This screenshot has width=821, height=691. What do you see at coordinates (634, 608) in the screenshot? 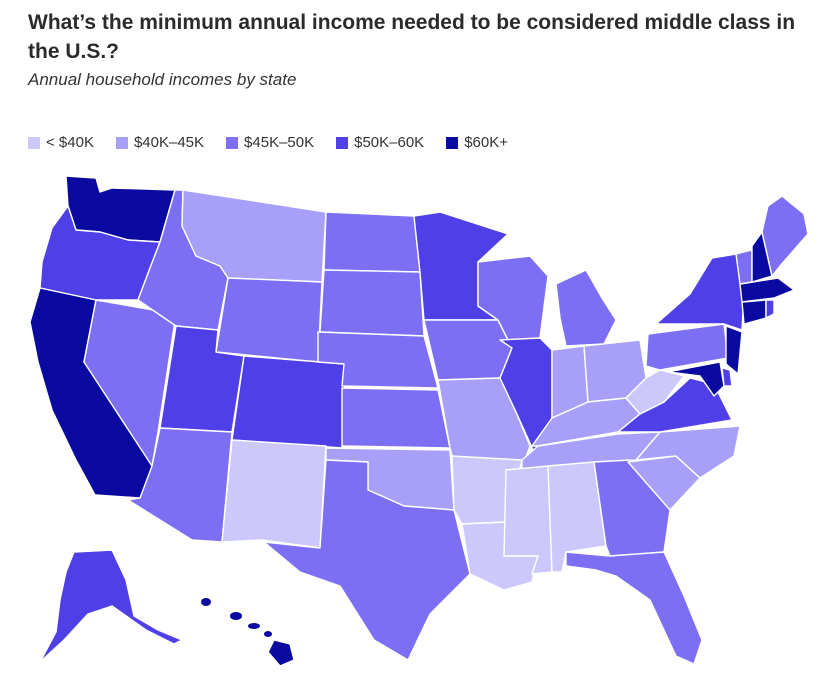
I see `state-fl` at bounding box center [634, 608].